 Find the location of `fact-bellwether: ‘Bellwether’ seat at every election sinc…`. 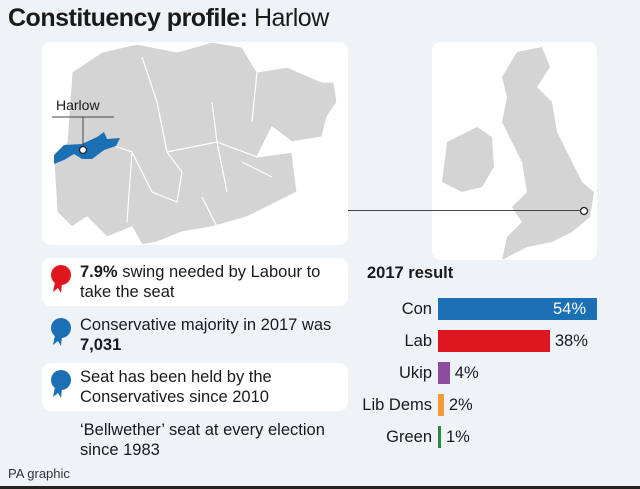

fact-bellwether: ‘Bellwether’ seat at every election sinc… is located at coordinates (202, 440).